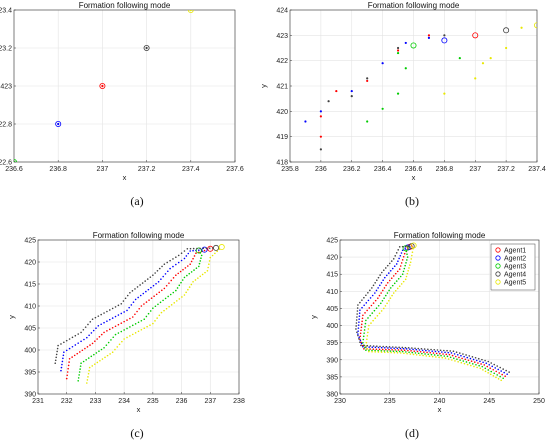 This screenshot has height=444, width=550. Describe the element at coordinates (414, 5) in the screenshot. I see `chart-title: Formation following mode` at that location.